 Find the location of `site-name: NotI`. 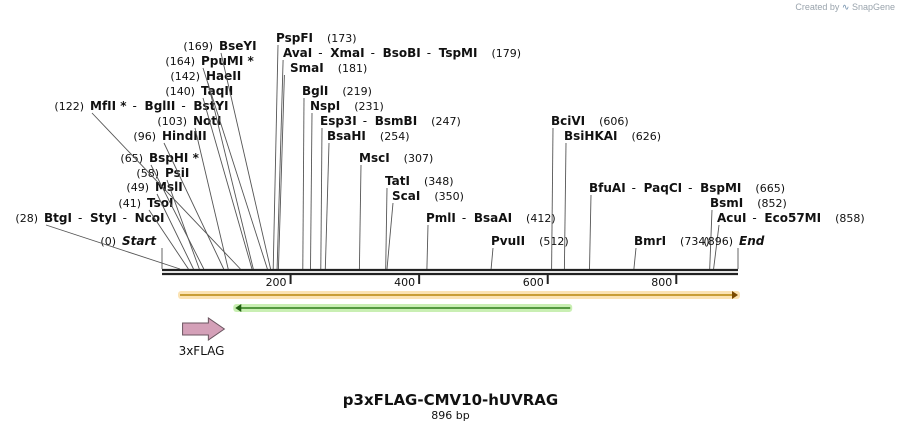

site-name: NotI is located at coordinates (207, 121).